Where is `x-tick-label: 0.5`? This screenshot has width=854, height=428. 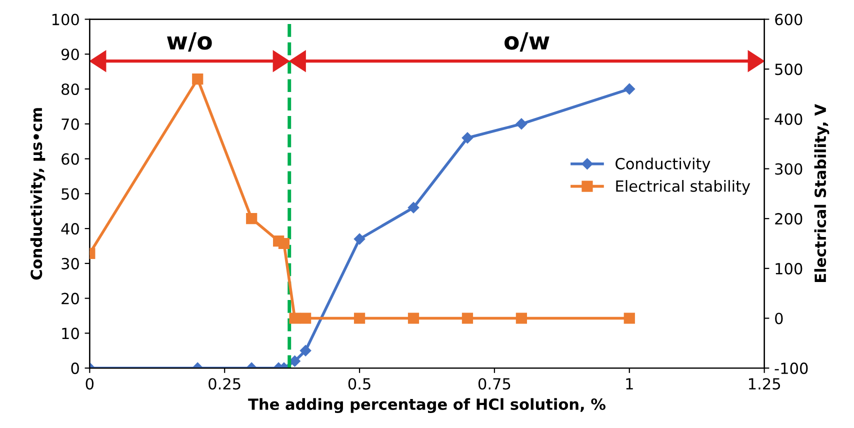
x-tick-label: 0.5 is located at coordinates (359, 384).